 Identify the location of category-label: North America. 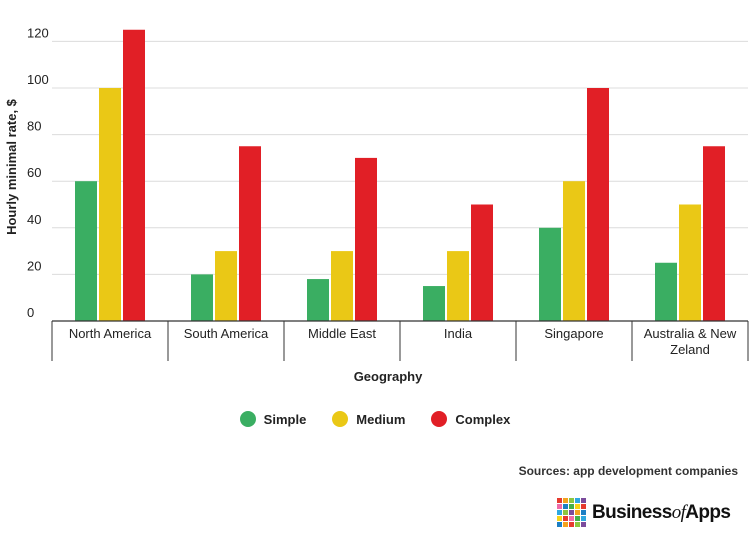
(110, 333).